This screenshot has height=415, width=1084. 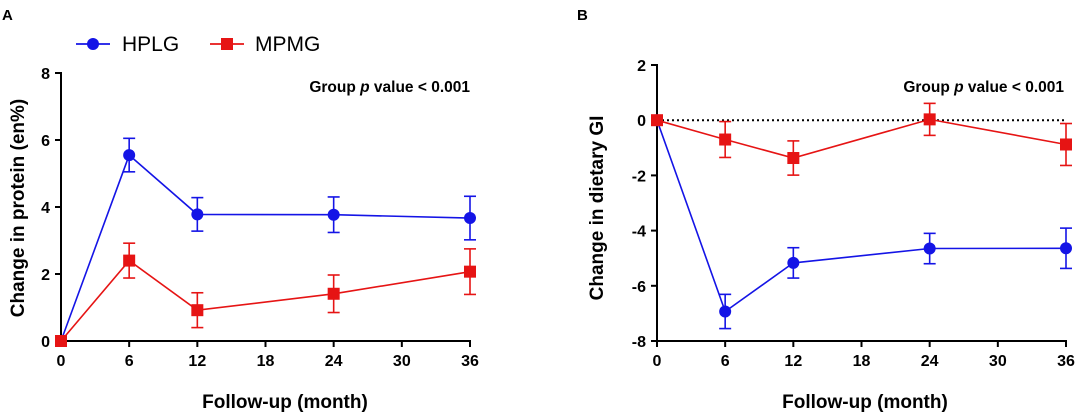 What do you see at coordinates (639, 342) in the screenshot?
I see `y-tick-label: -8` at bounding box center [639, 342].